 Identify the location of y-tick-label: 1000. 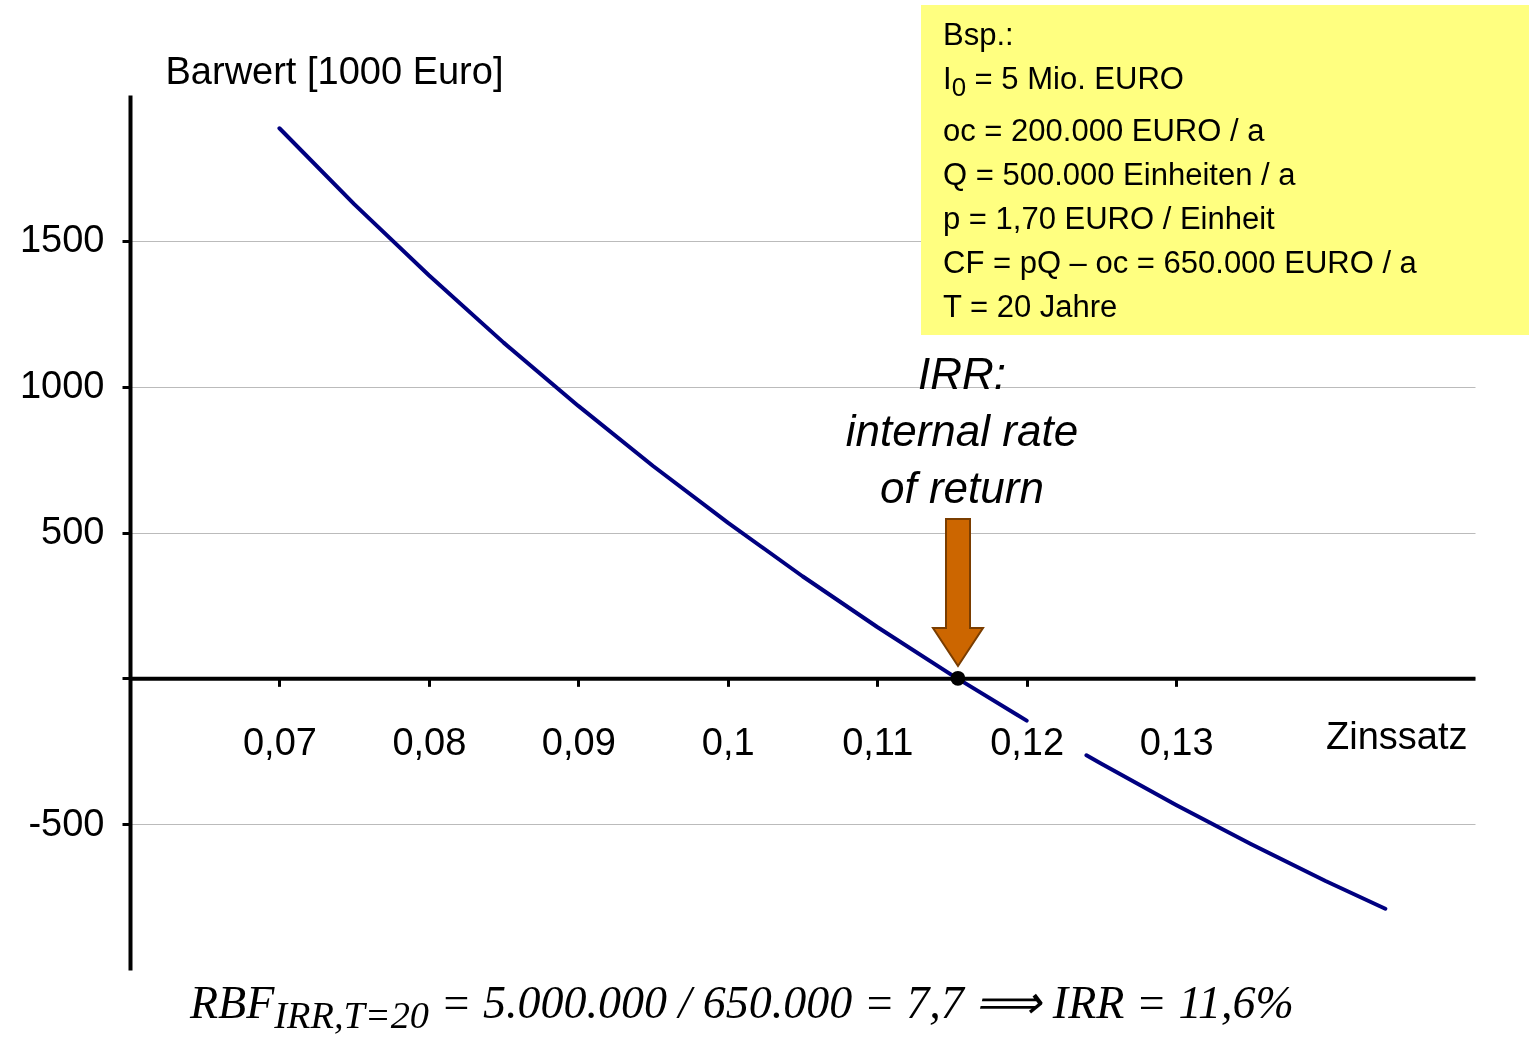
(62, 385).